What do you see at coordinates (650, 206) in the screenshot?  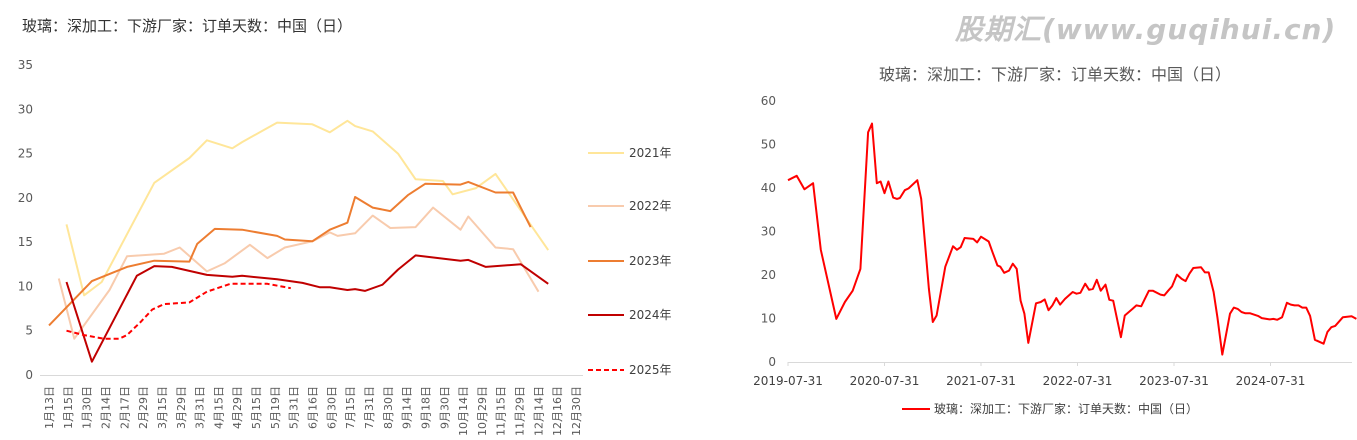 I see `legend-label: 2022年` at bounding box center [650, 206].